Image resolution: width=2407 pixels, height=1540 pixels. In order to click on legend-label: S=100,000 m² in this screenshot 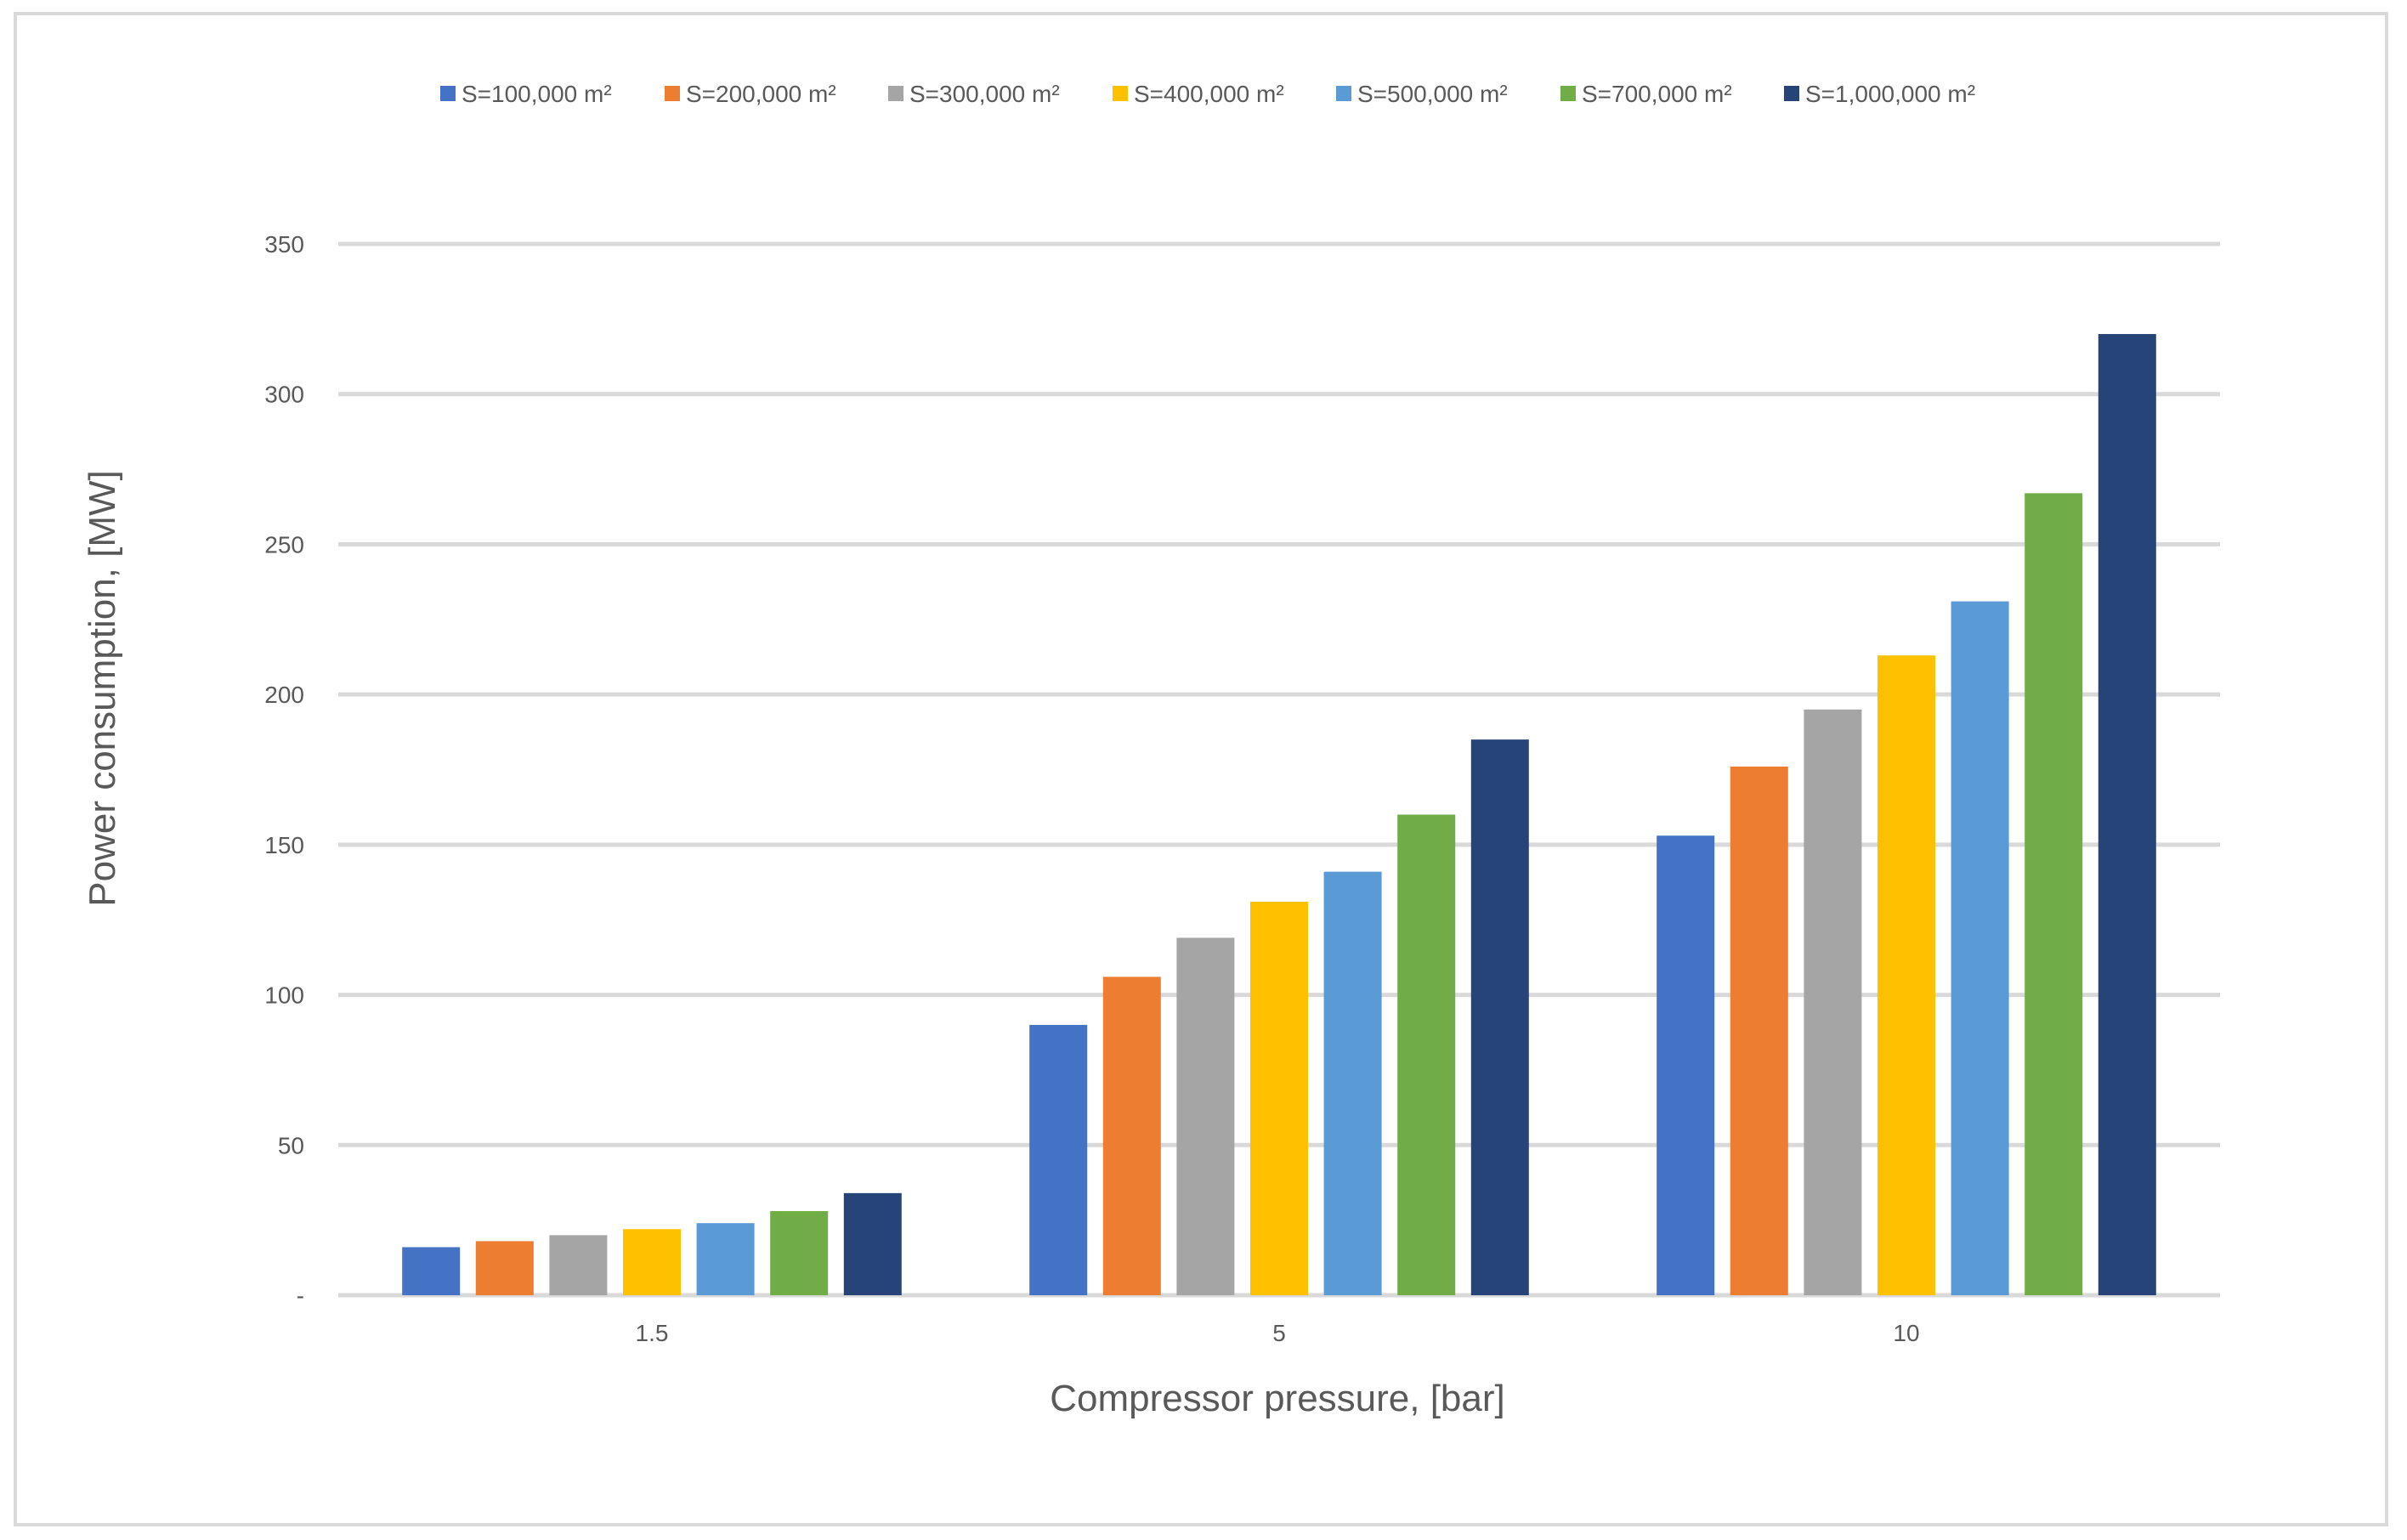, I will do `click(537, 94)`.